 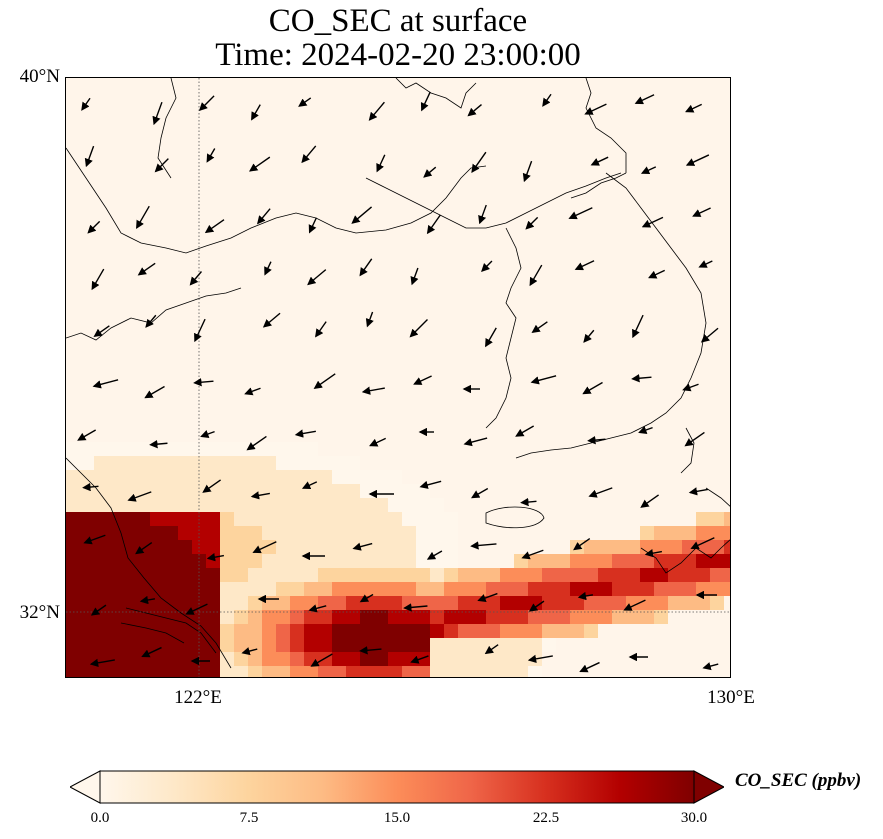 What do you see at coordinates (398, 21) in the screenshot?
I see `title-line-1: CO_SEC at surface` at bounding box center [398, 21].